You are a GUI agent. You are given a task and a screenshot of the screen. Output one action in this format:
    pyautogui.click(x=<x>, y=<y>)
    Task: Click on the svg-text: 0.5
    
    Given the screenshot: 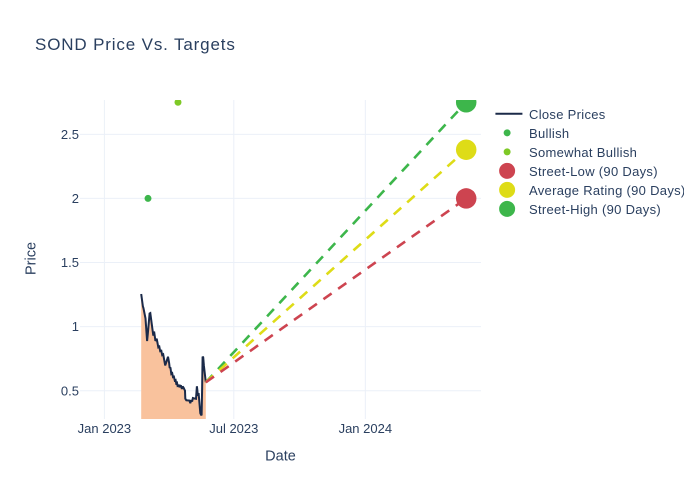 What is the action you would take?
    pyautogui.click(x=70, y=390)
    